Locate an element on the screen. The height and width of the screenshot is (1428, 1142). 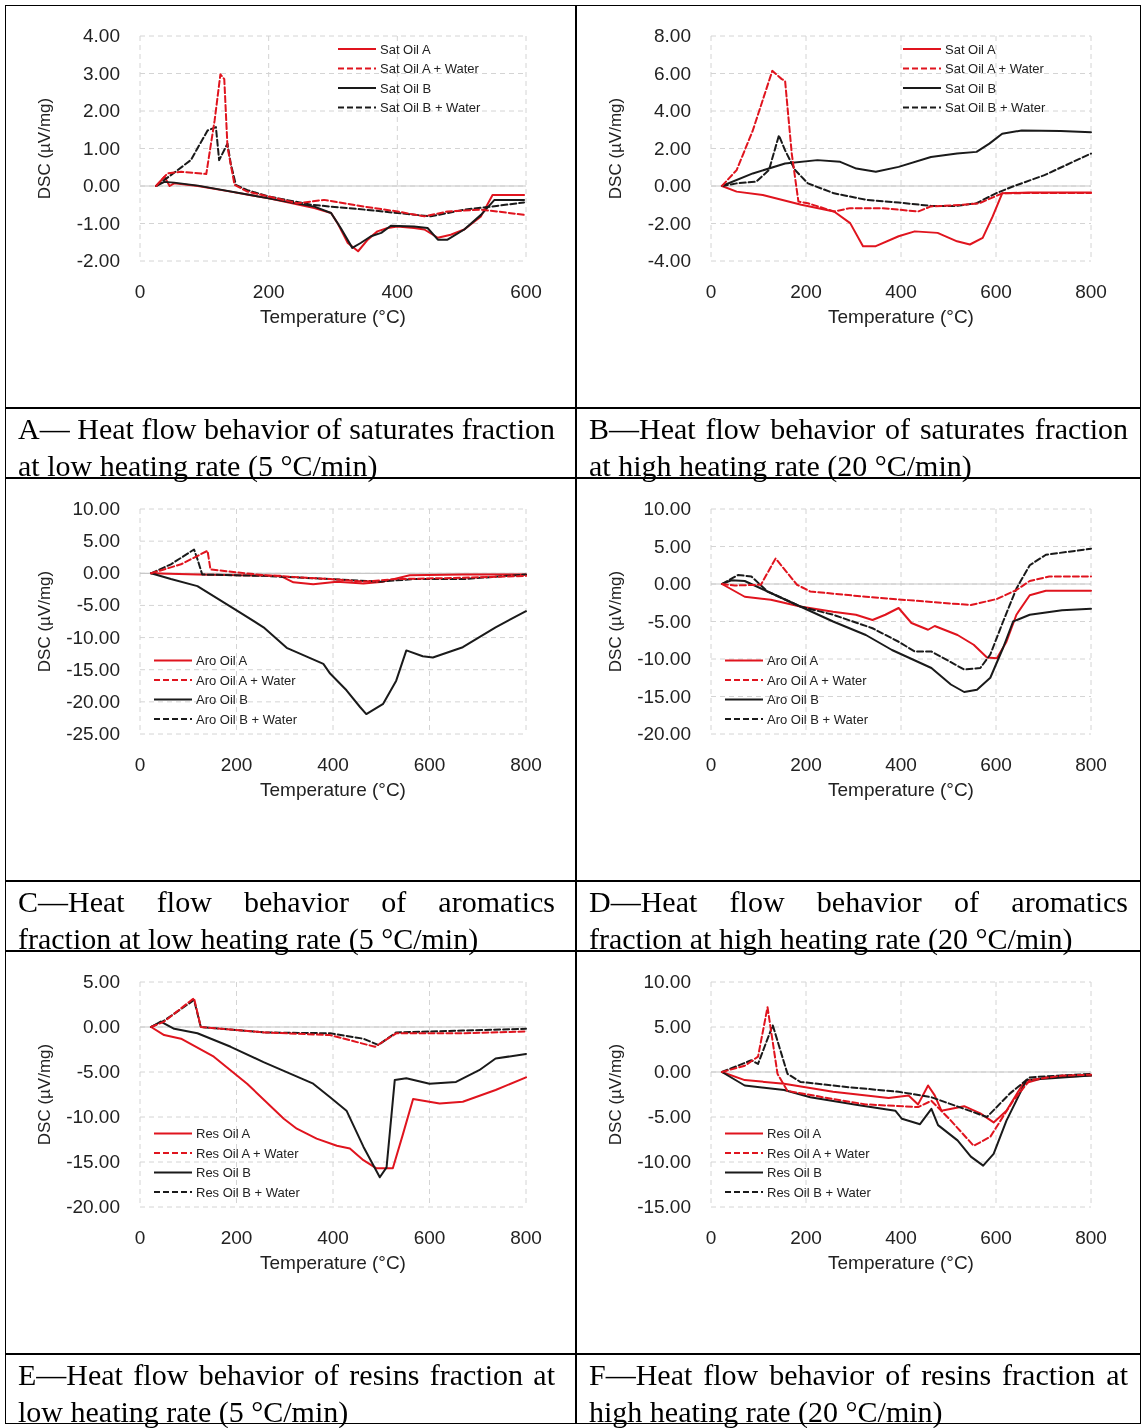
y-tick-label: 3.00 is located at coordinates (101, 73).